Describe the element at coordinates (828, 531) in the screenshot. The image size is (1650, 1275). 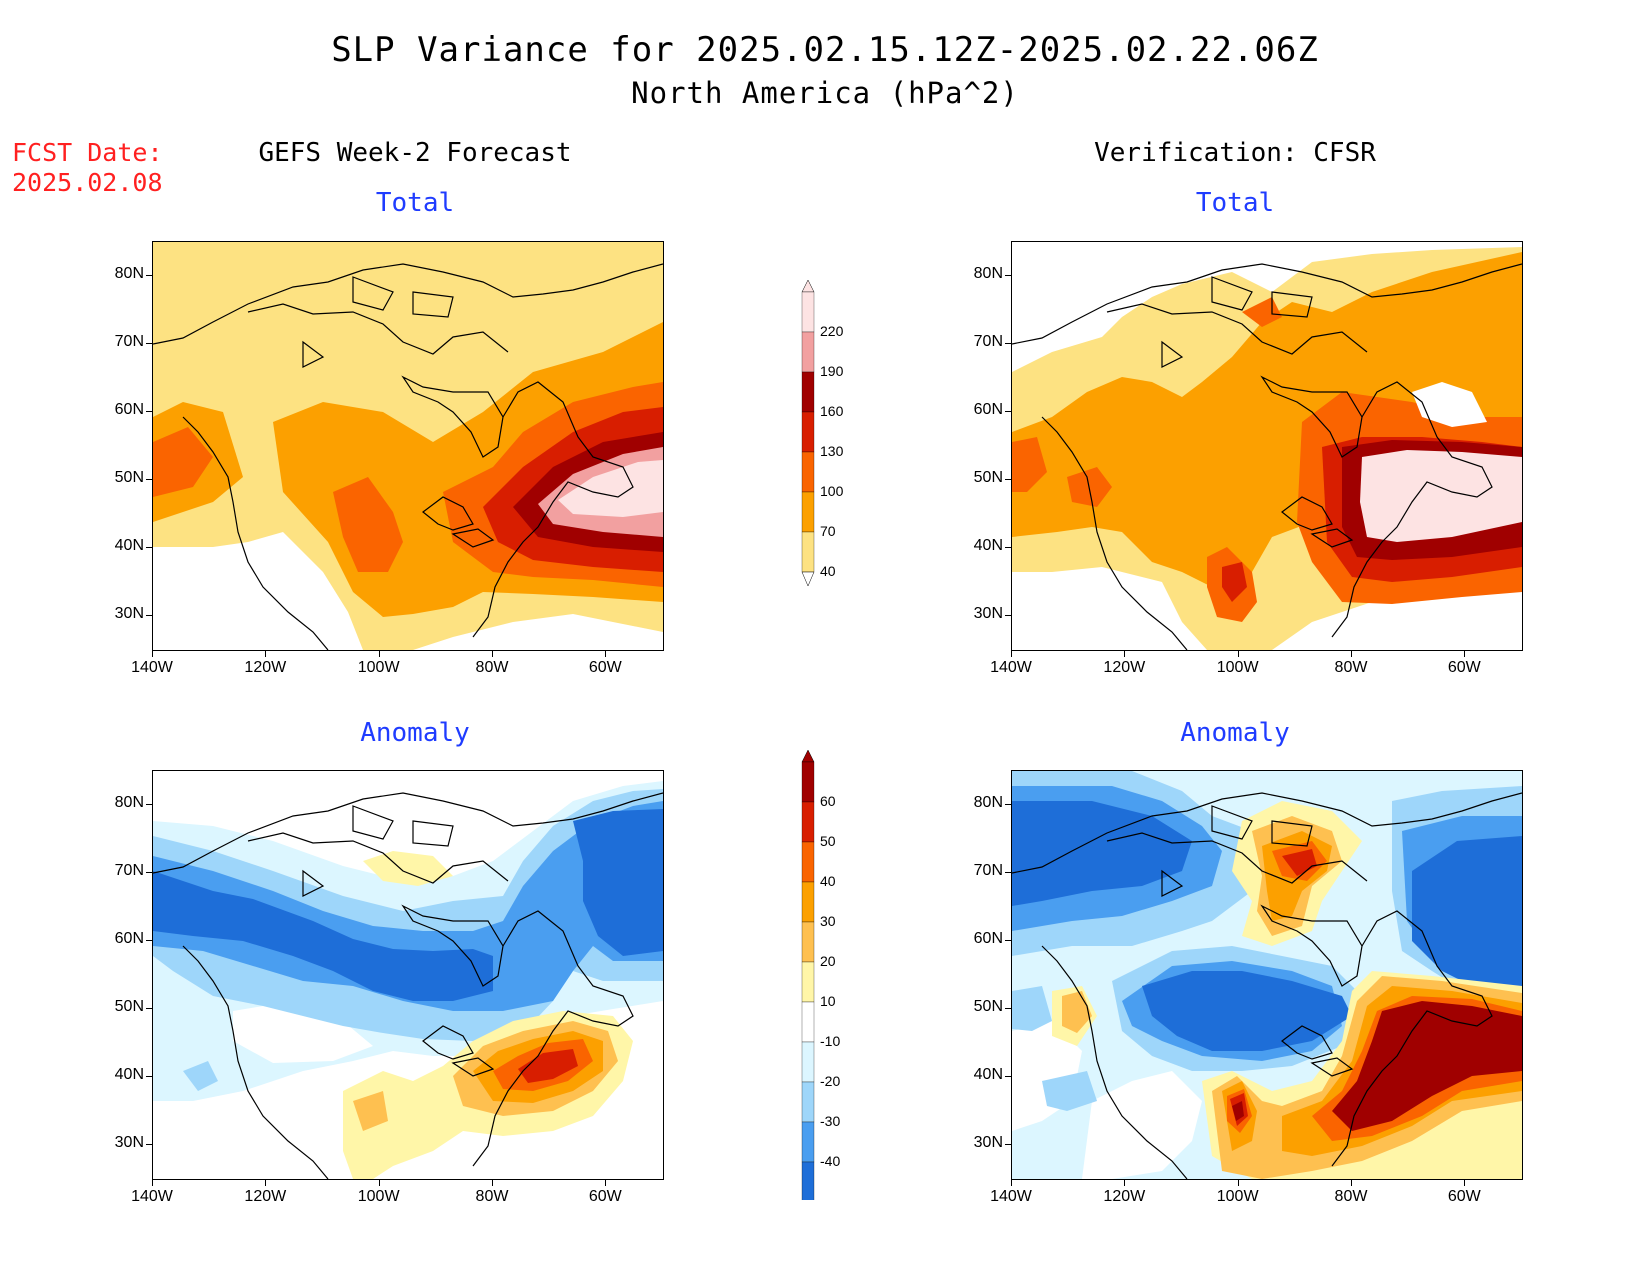
I see `colorbar-label: 70` at that location.